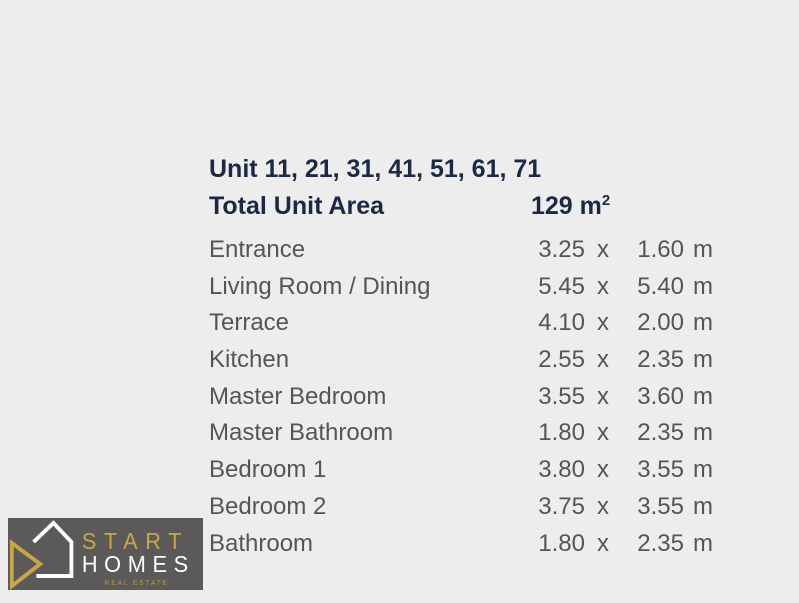 This screenshot has height=603, width=799. What do you see at coordinates (469, 511) in the screenshot?
I see `room-row: Bedroom 2 3.75 x 3.55 m` at bounding box center [469, 511].